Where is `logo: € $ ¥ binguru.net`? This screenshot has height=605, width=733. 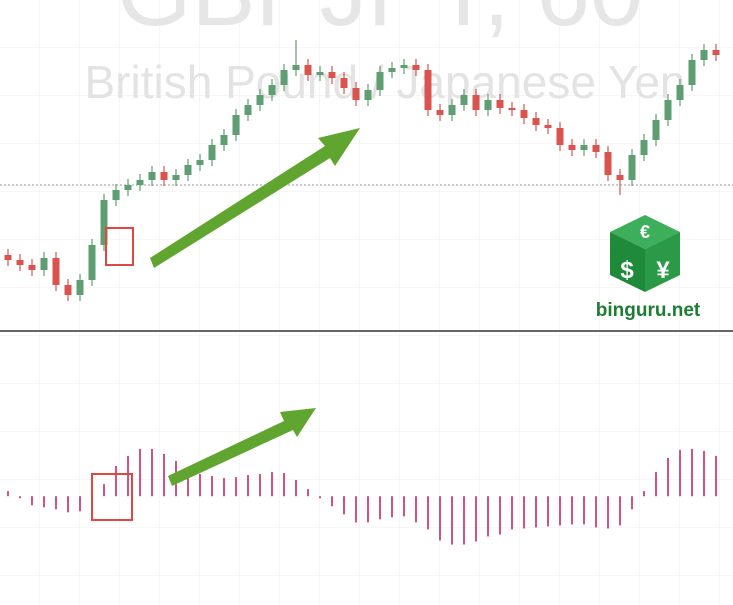
logo: € $ ¥ binguru.net is located at coordinates (648, 268).